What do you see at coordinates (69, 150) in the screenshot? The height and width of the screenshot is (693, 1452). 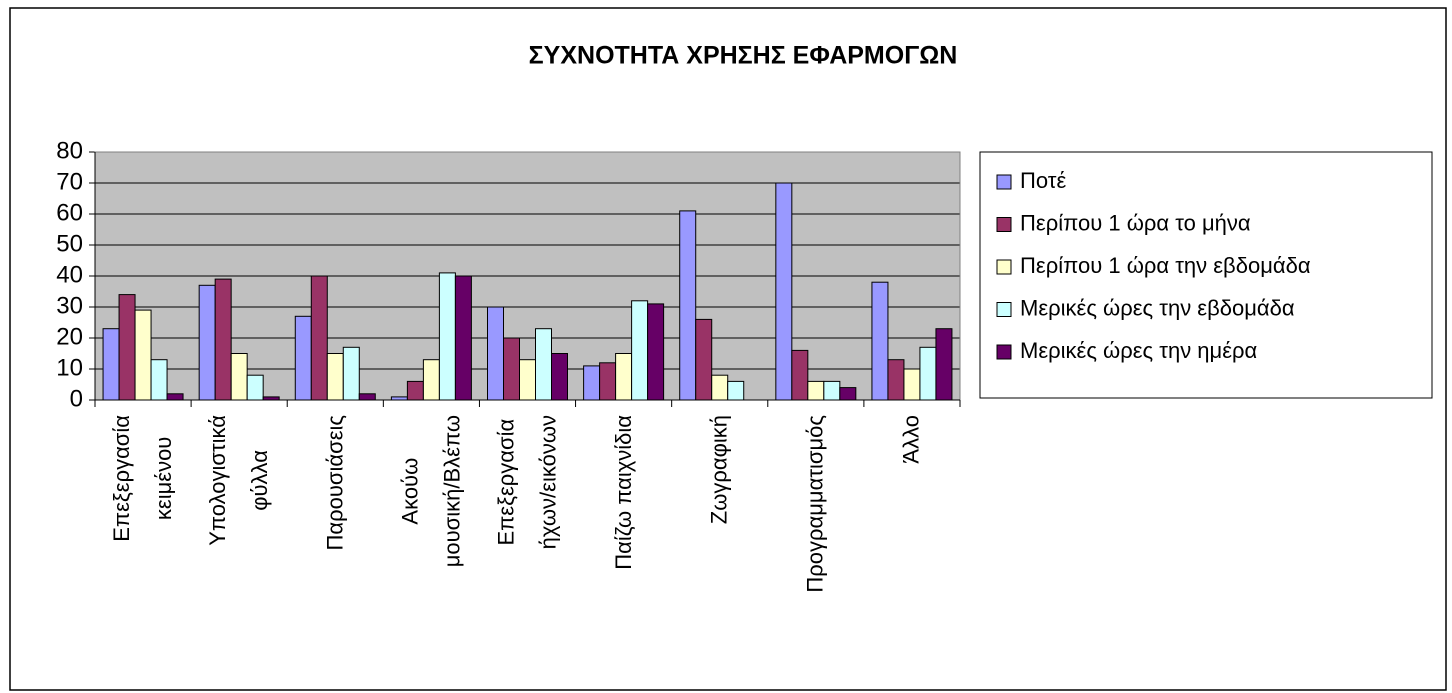 I see `y-tick-label: 80` at bounding box center [69, 150].